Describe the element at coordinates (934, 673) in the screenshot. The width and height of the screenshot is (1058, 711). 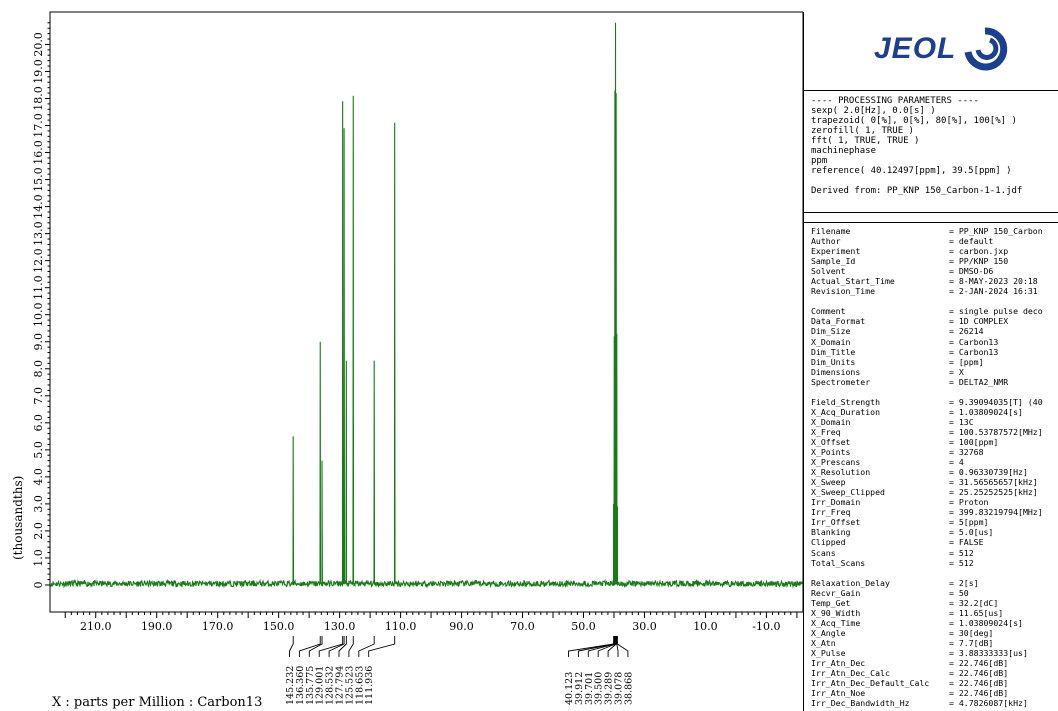
I see `parameter-row: Irr_Atn_Dec_Calc = 22.746[dB]` at that location.